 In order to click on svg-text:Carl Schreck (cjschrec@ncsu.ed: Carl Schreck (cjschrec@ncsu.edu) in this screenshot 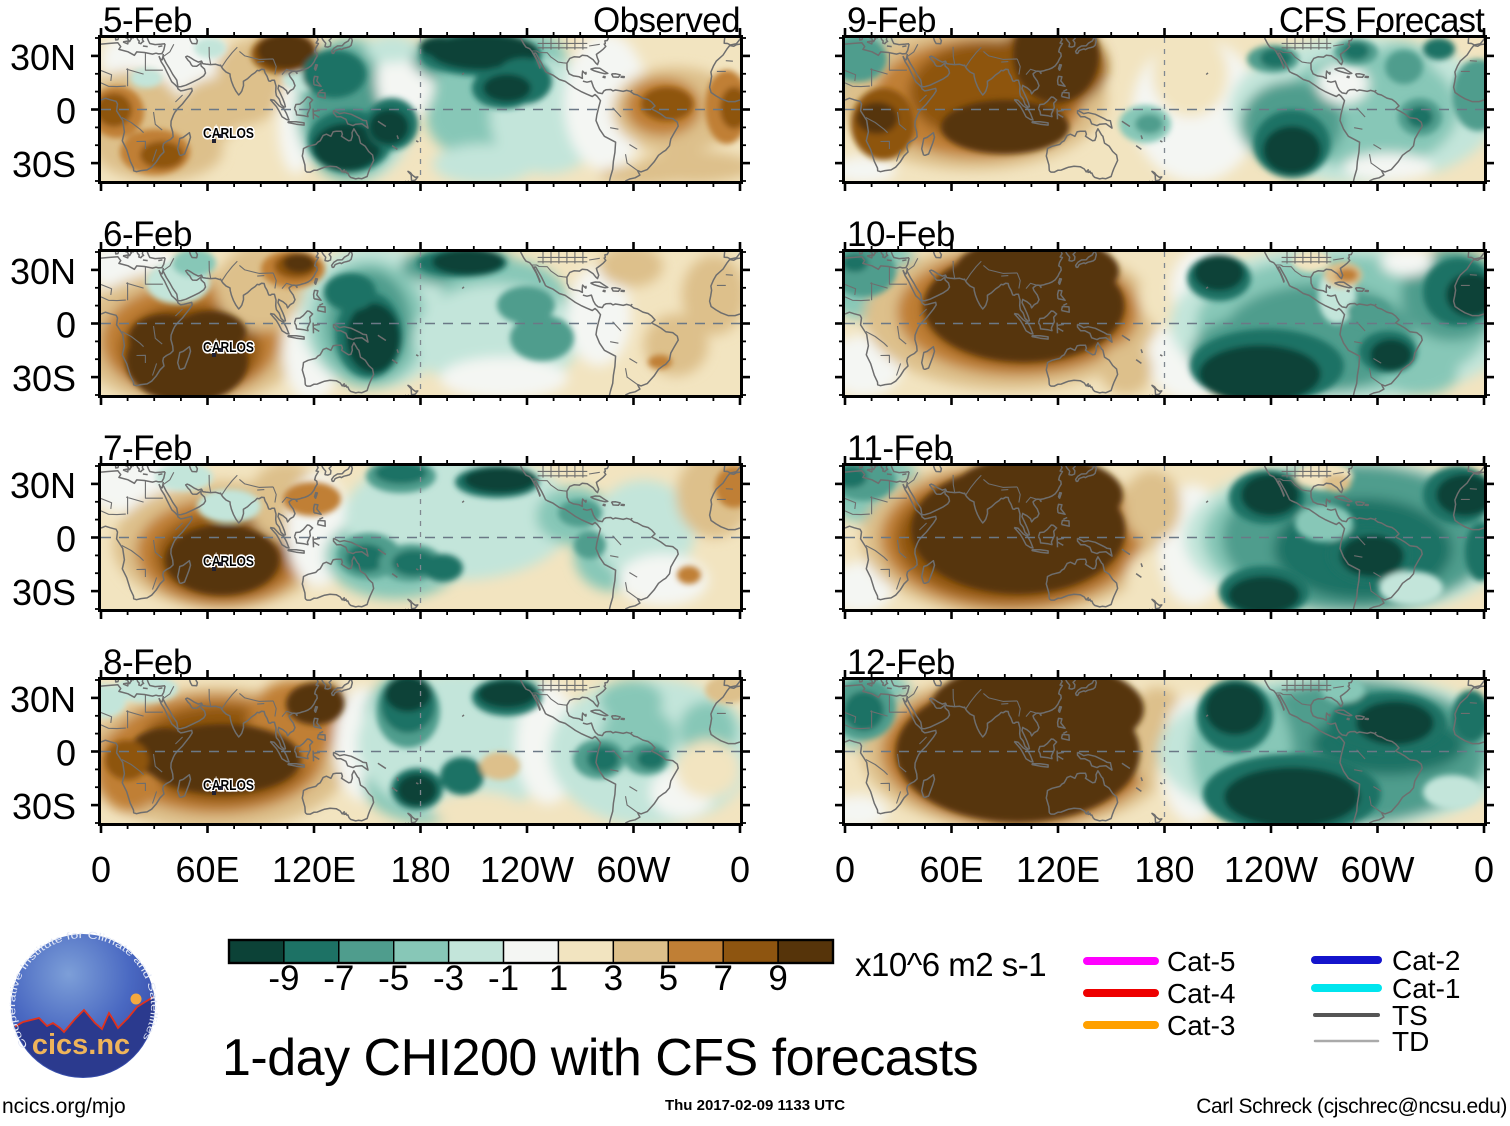, I will do `click(1351, 1106)`.